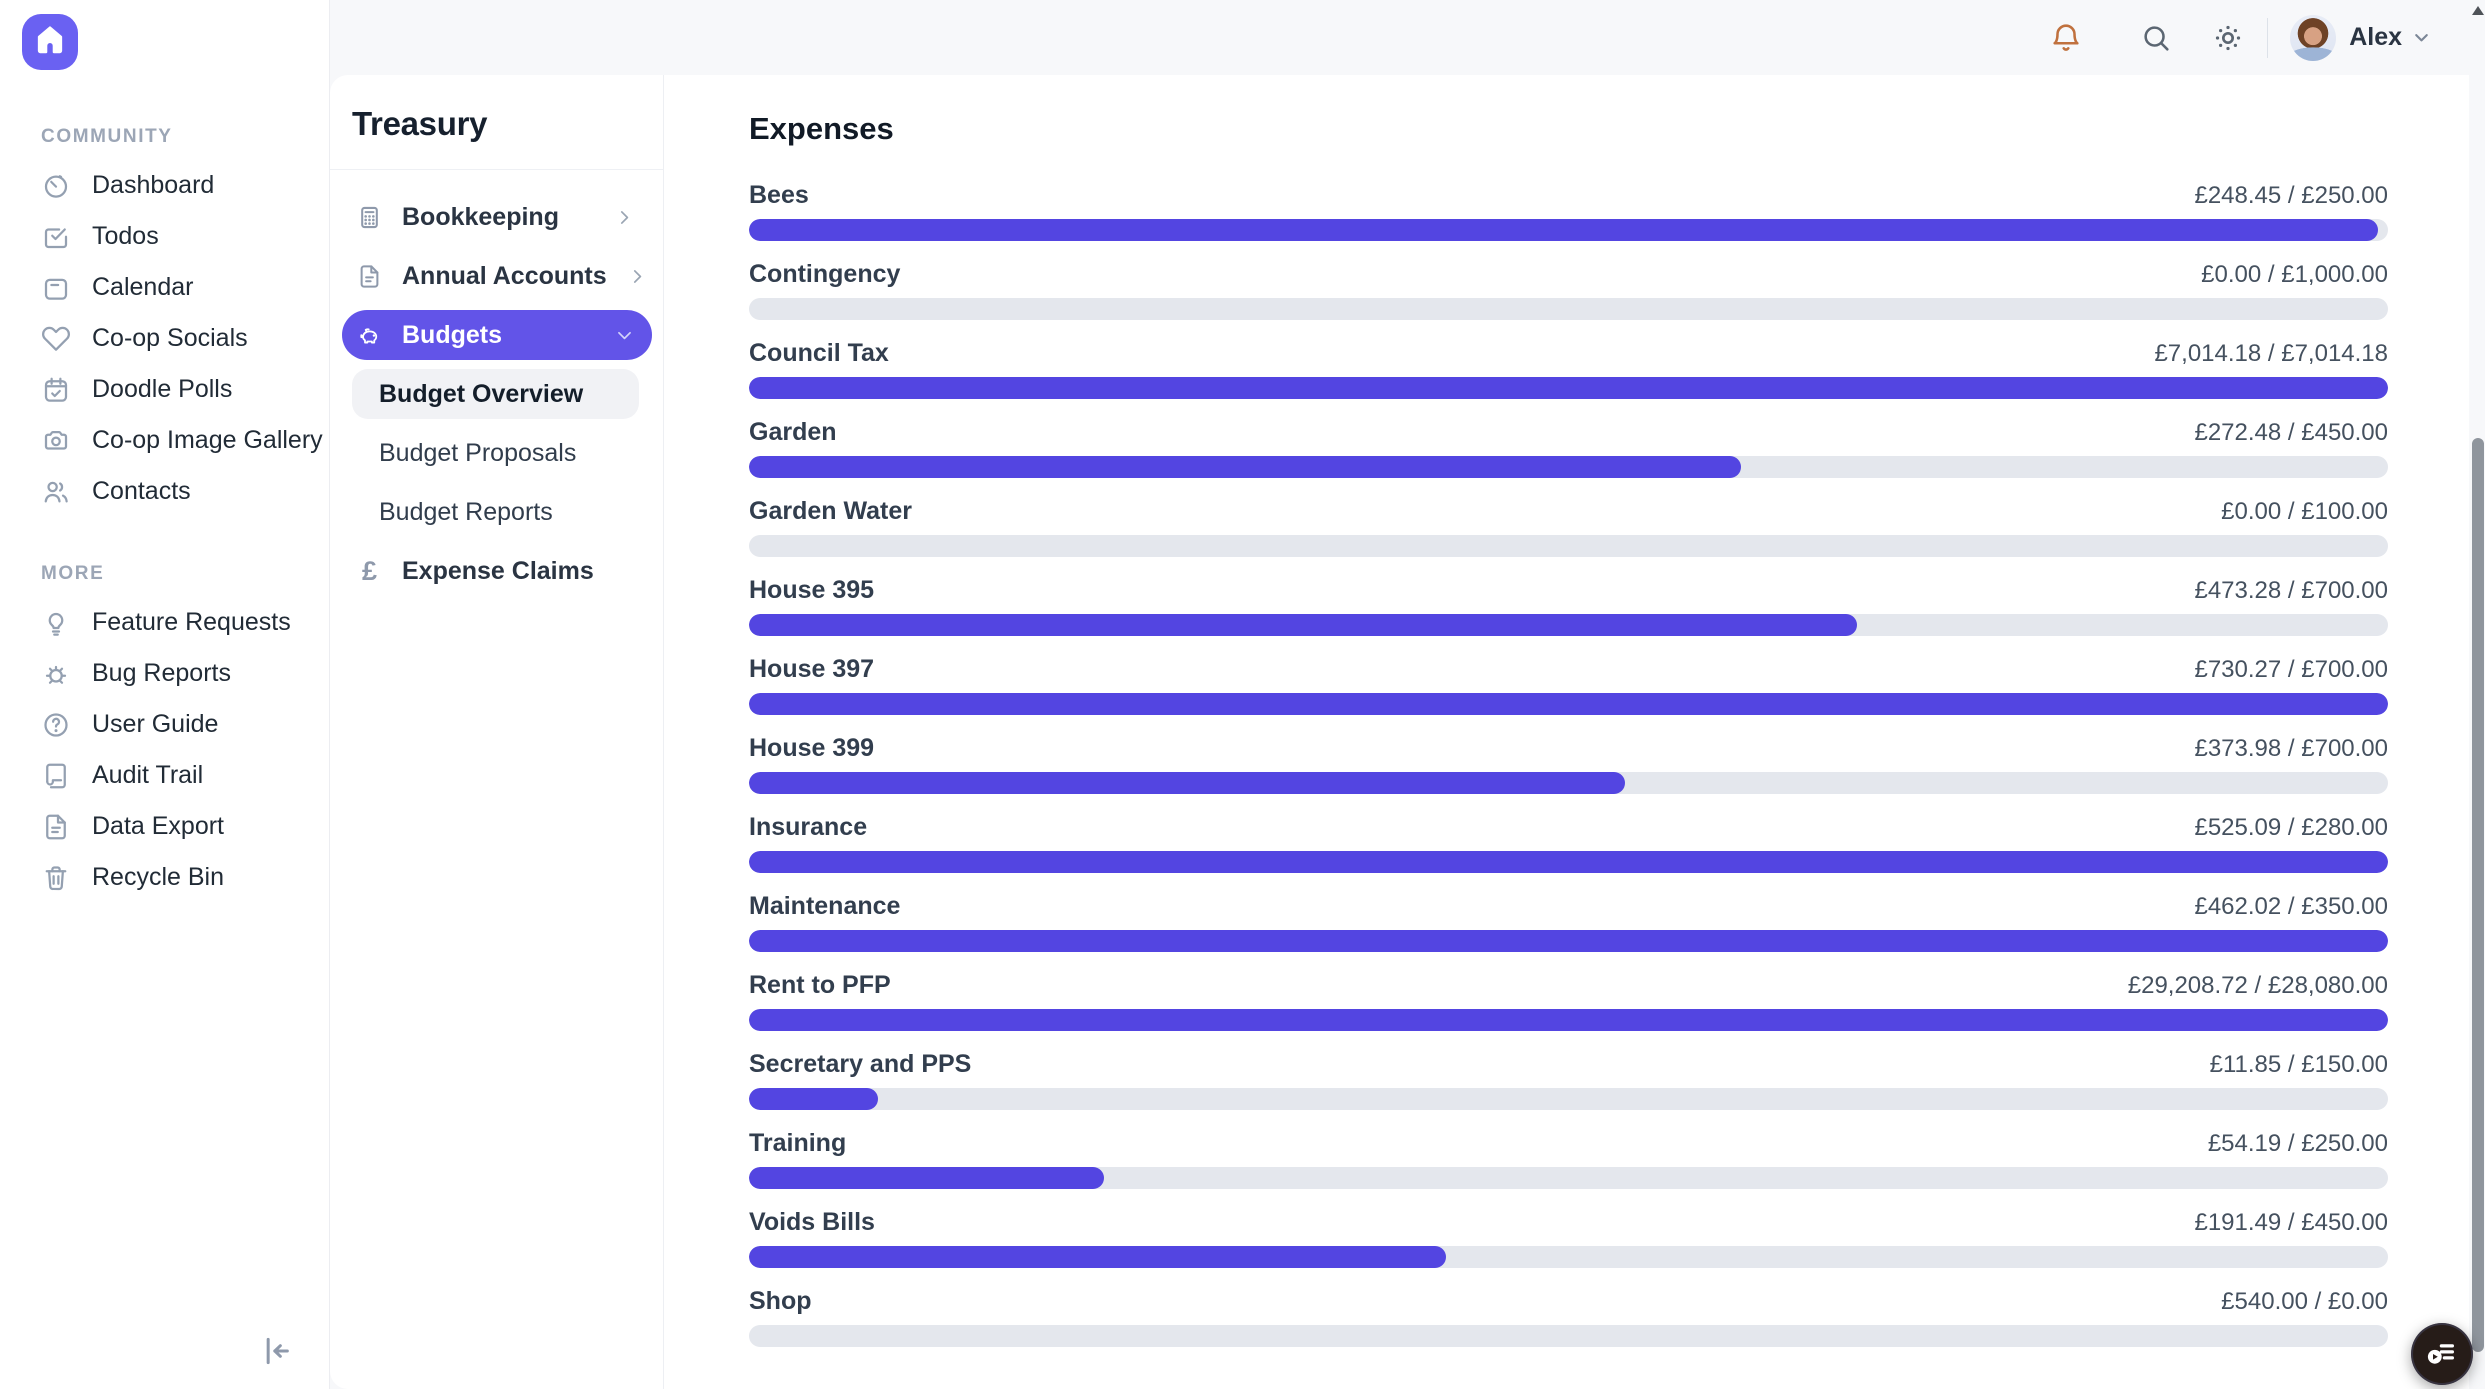 The width and height of the screenshot is (2485, 1389). I want to click on treasury-item-label: Budgets, so click(452, 334).